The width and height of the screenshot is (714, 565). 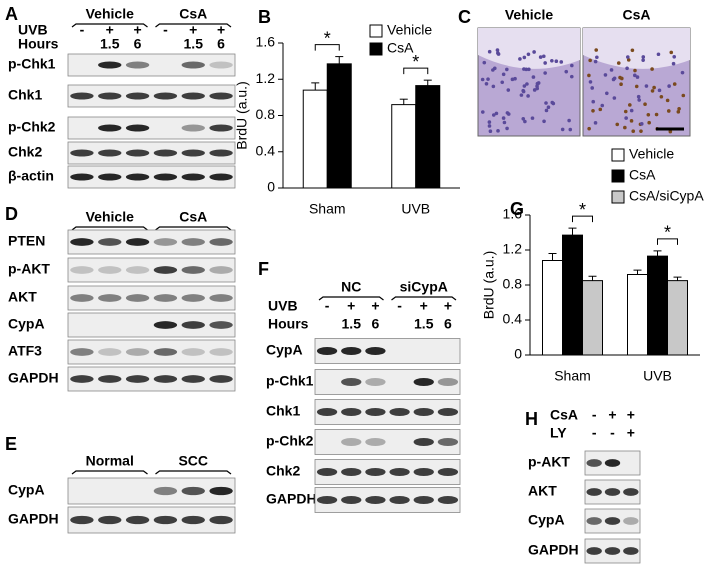 What do you see at coordinates (642, 175) in the screenshot?
I see `legend-label: CsA` at bounding box center [642, 175].